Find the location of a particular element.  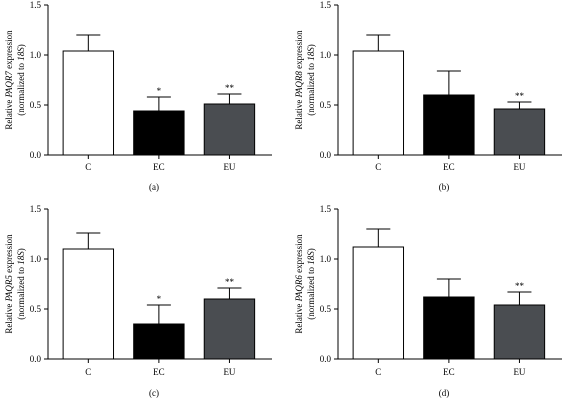

panel-label: (c) is located at coordinates (154, 393).